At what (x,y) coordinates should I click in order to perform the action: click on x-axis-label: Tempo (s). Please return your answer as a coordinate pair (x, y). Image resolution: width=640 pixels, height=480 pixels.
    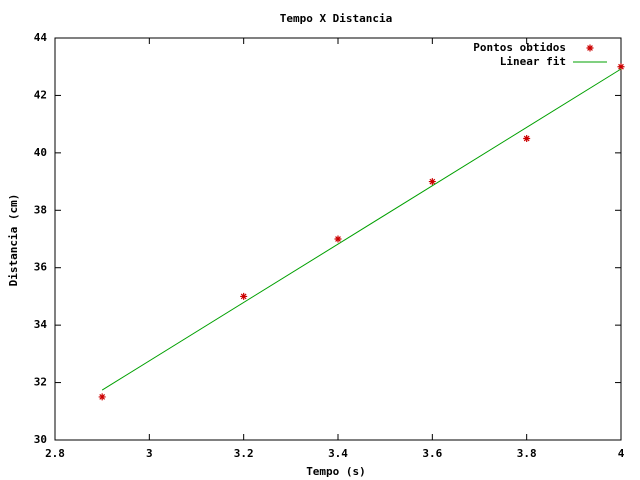
    Looking at the image, I should click on (336, 471).